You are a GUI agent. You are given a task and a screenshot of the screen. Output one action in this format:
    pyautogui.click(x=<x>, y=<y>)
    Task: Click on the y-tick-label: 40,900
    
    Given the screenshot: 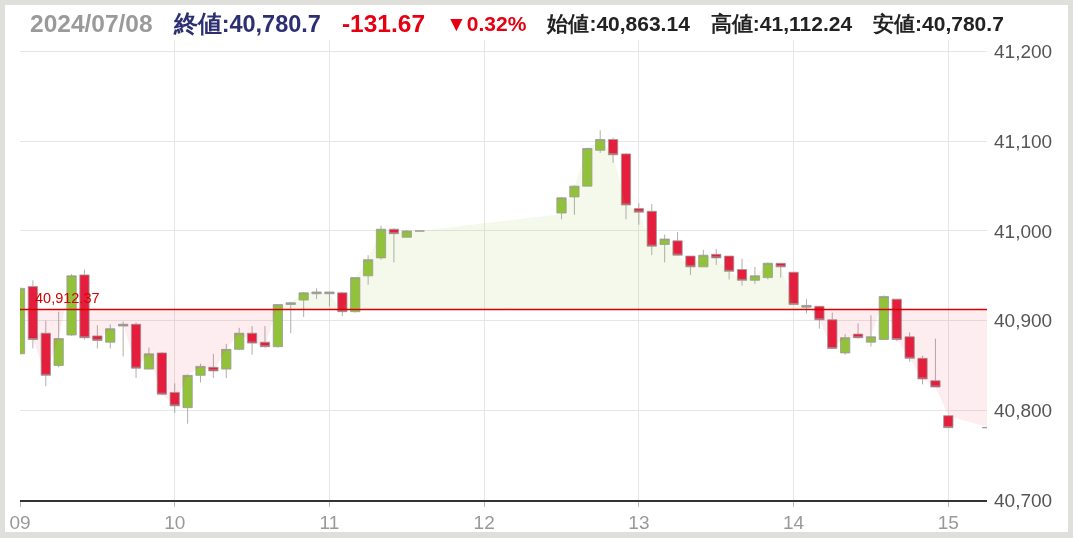 What is the action you would take?
    pyautogui.click(x=1023, y=321)
    